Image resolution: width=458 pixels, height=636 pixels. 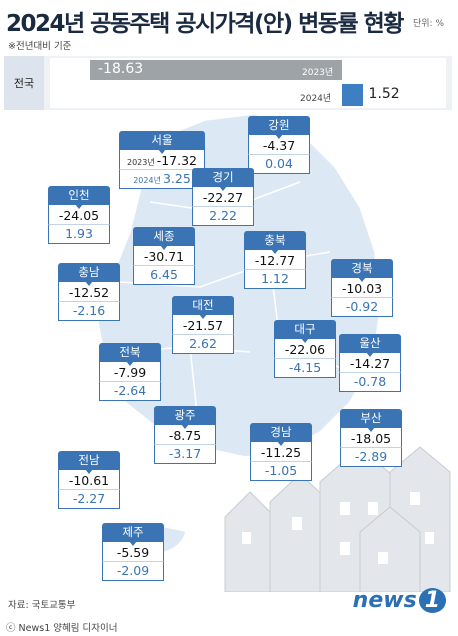 I want to click on value-2024: -2.16, so click(x=89, y=311).